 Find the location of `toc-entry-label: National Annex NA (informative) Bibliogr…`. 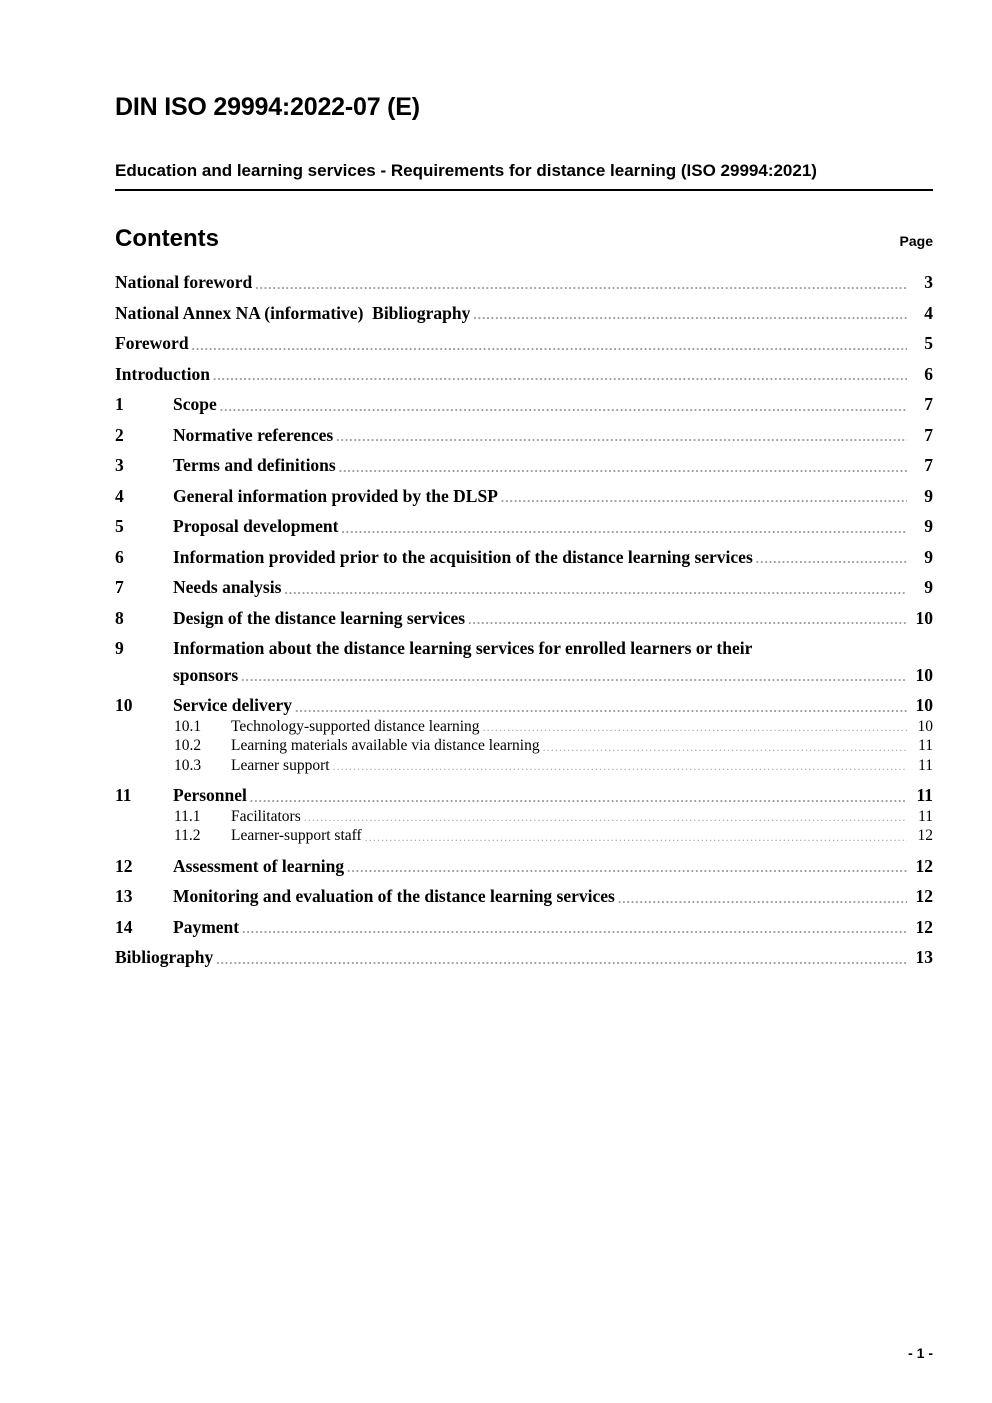

toc-entry-label: National Annex NA (informative) Bibliogr… is located at coordinates (293, 312).